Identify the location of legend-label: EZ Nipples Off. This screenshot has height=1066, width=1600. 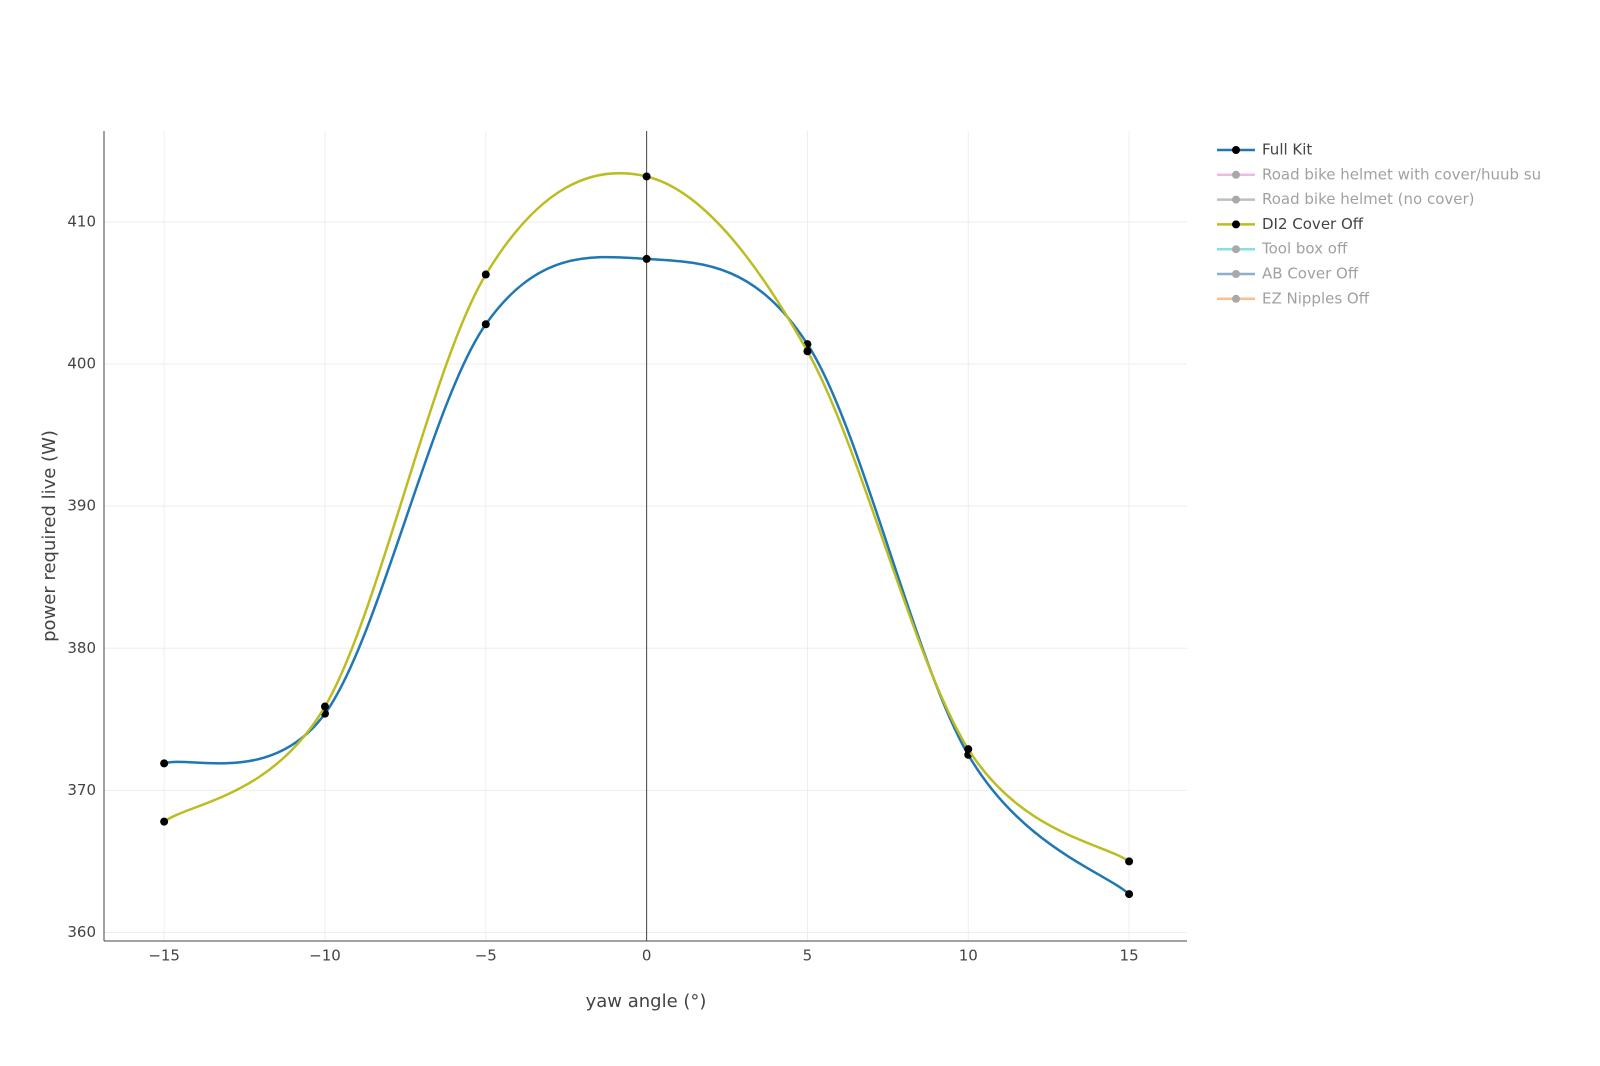
(1316, 298).